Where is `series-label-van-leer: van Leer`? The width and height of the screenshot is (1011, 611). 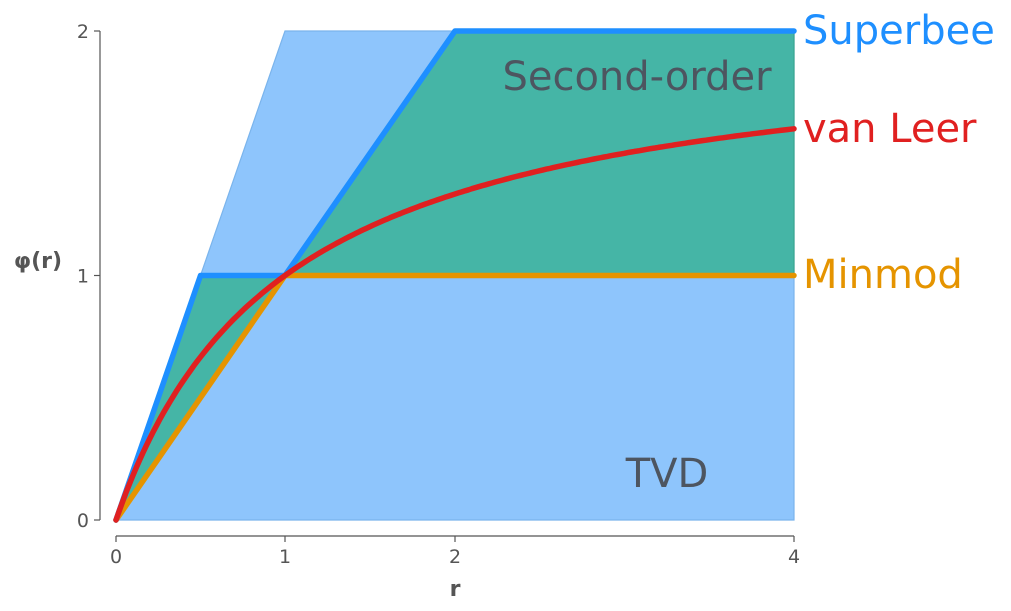 series-label-van-leer: van Leer is located at coordinates (890, 129).